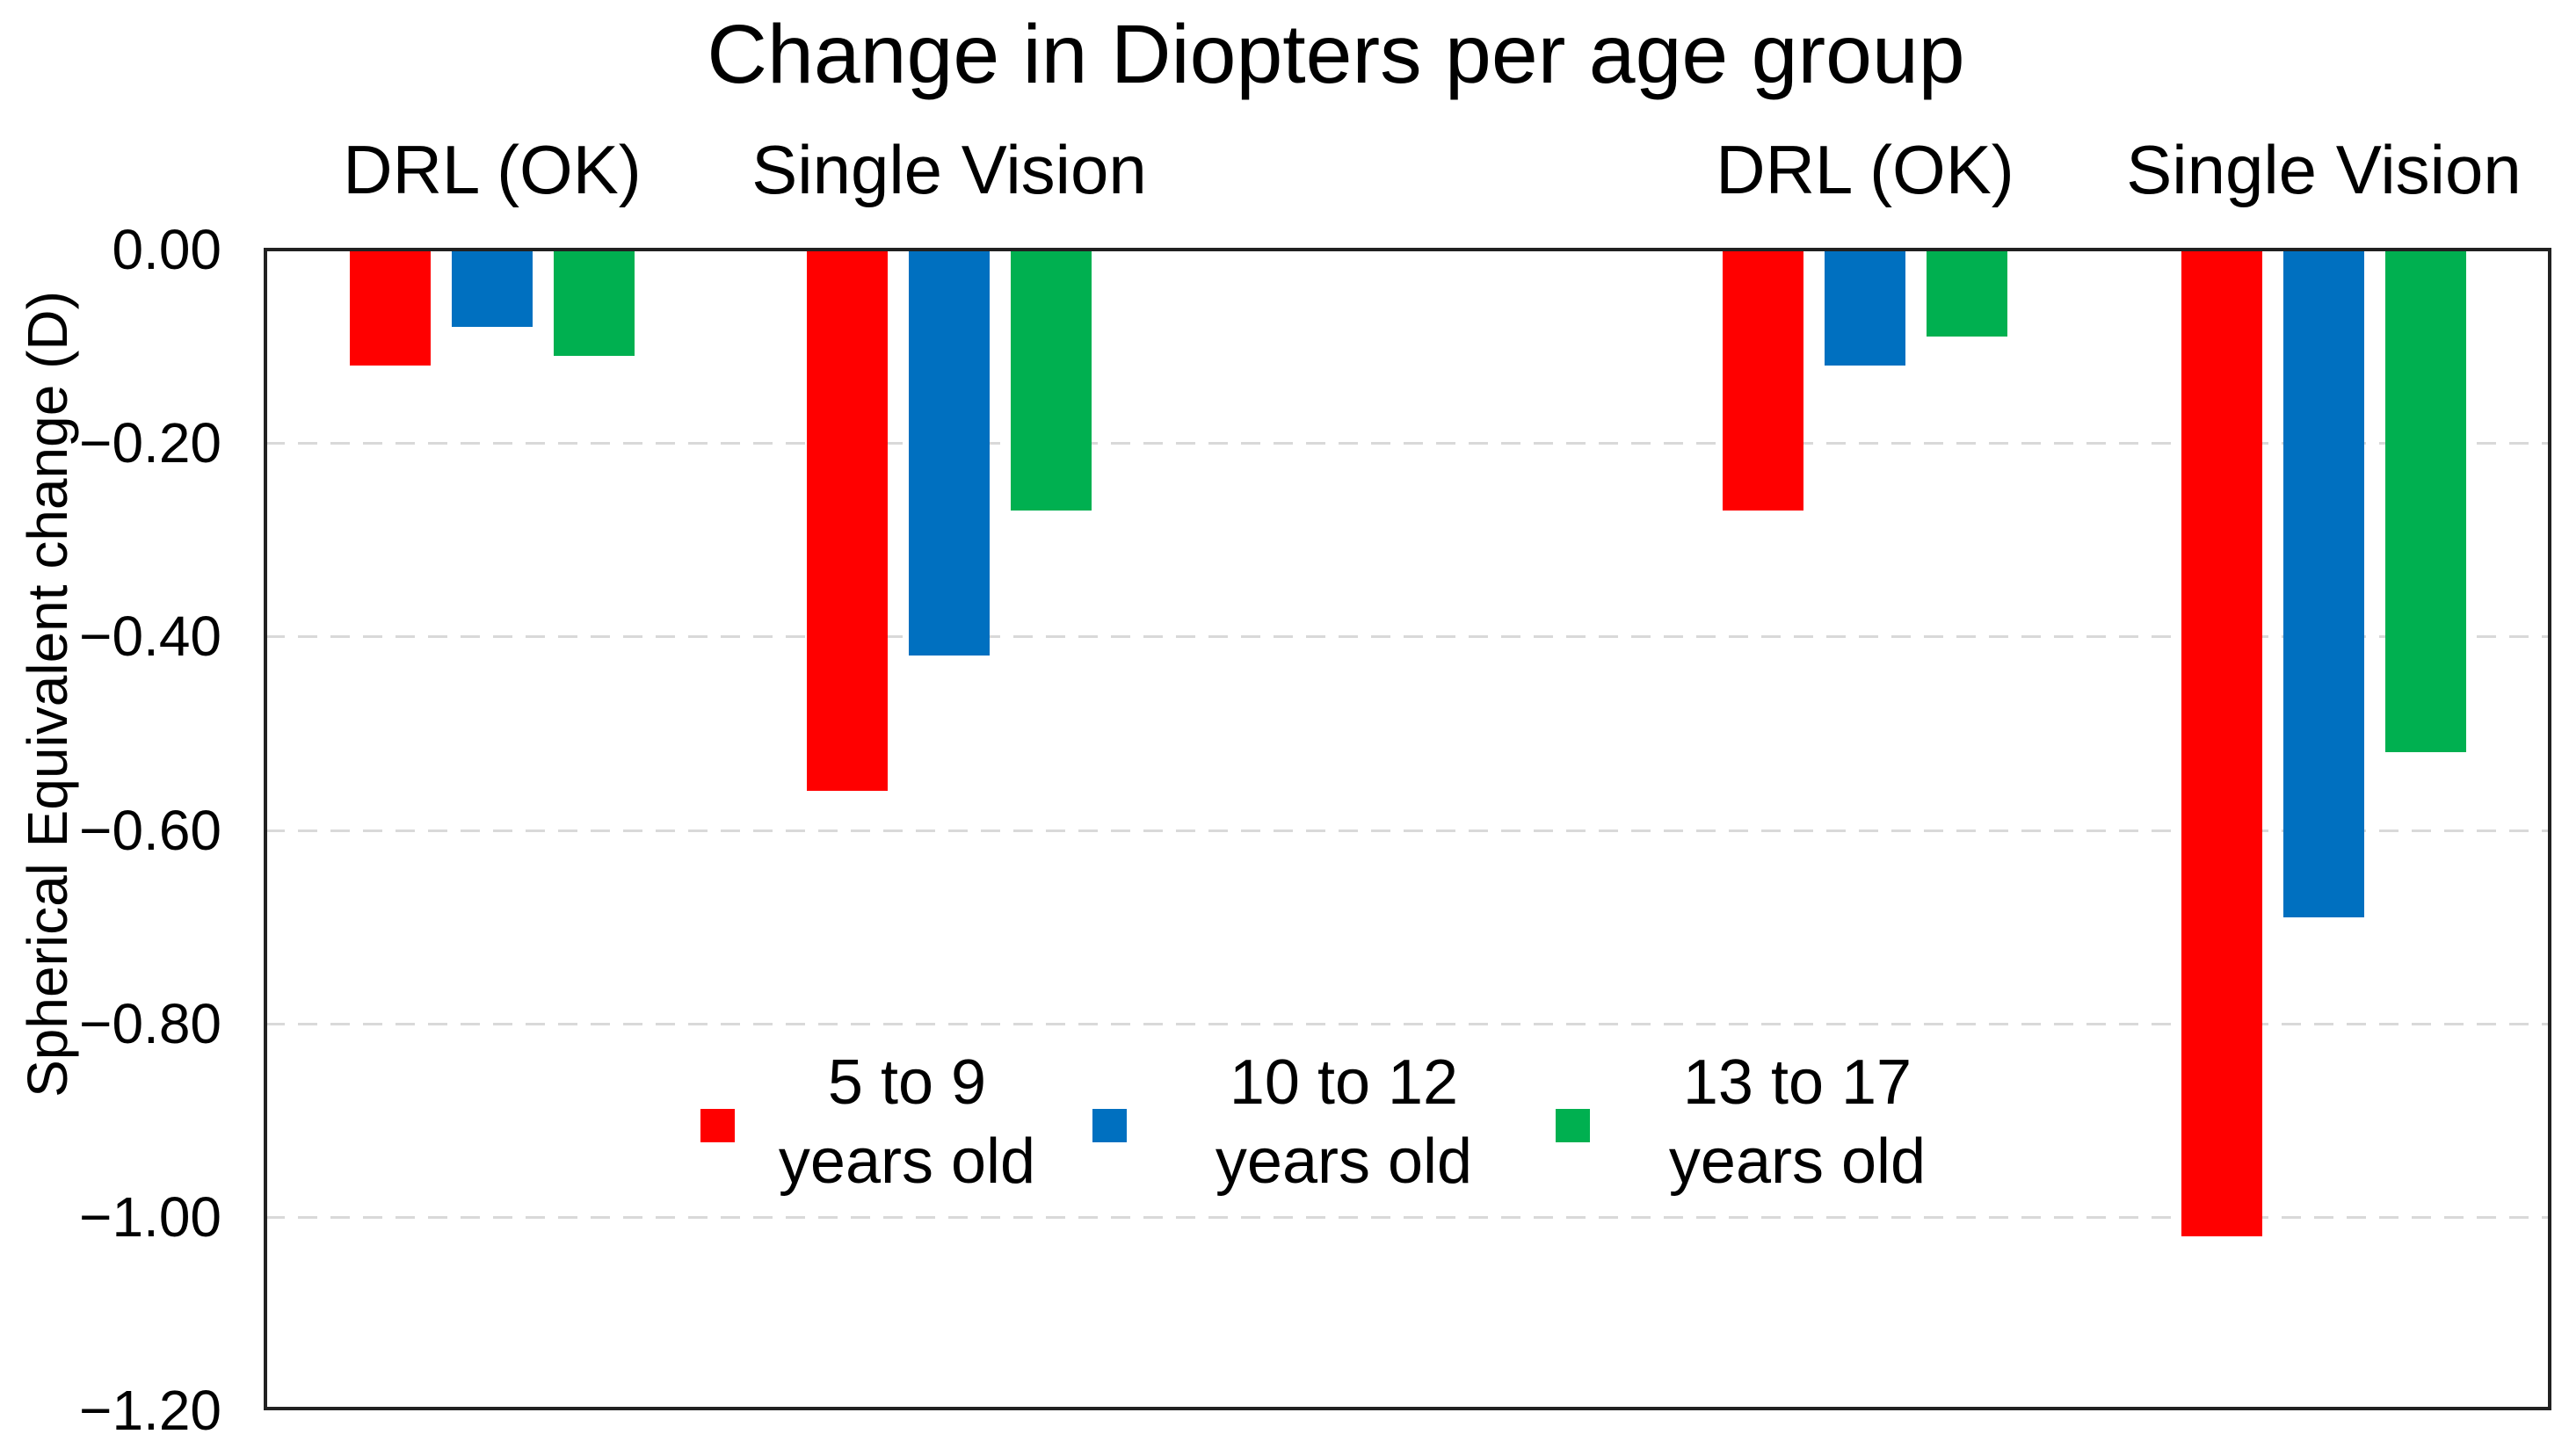 Image resolution: width=2569 pixels, height=1456 pixels. What do you see at coordinates (167, 249) in the screenshot?
I see `y-tick-label: 0.00` at bounding box center [167, 249].